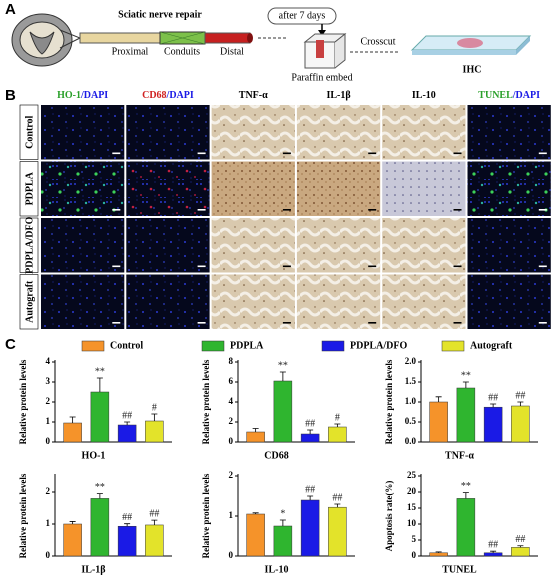 This screenshot has height=577, width=553. I want to click on column-header-part: TNF-α, so click(253, 95).